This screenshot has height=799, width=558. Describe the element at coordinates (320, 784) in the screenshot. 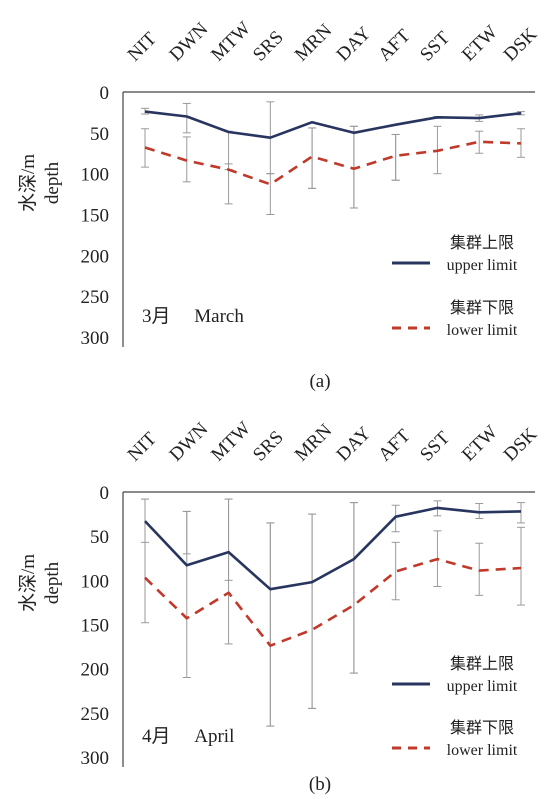

I see `panel-caption: (b)` at that location.